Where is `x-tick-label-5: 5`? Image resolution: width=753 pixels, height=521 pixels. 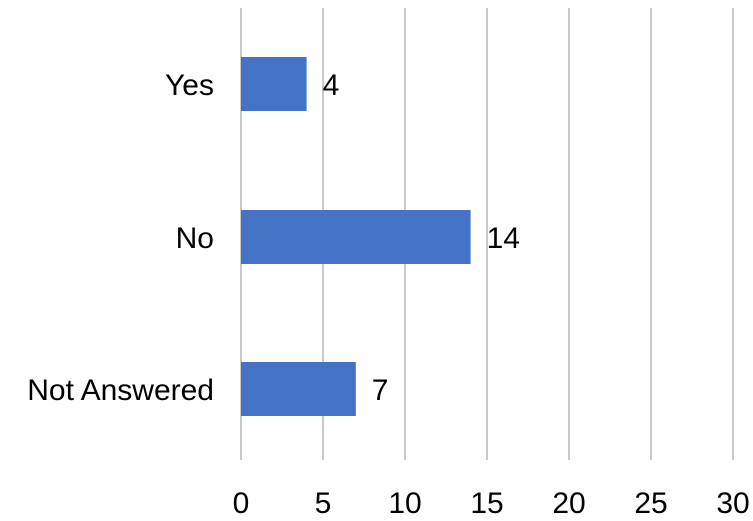
x-tick-label-5: 5 is located at coordinates (323, 501).